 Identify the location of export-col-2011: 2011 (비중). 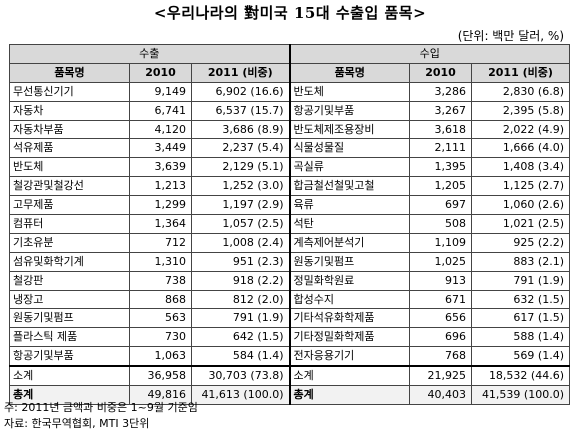
(240, 72).